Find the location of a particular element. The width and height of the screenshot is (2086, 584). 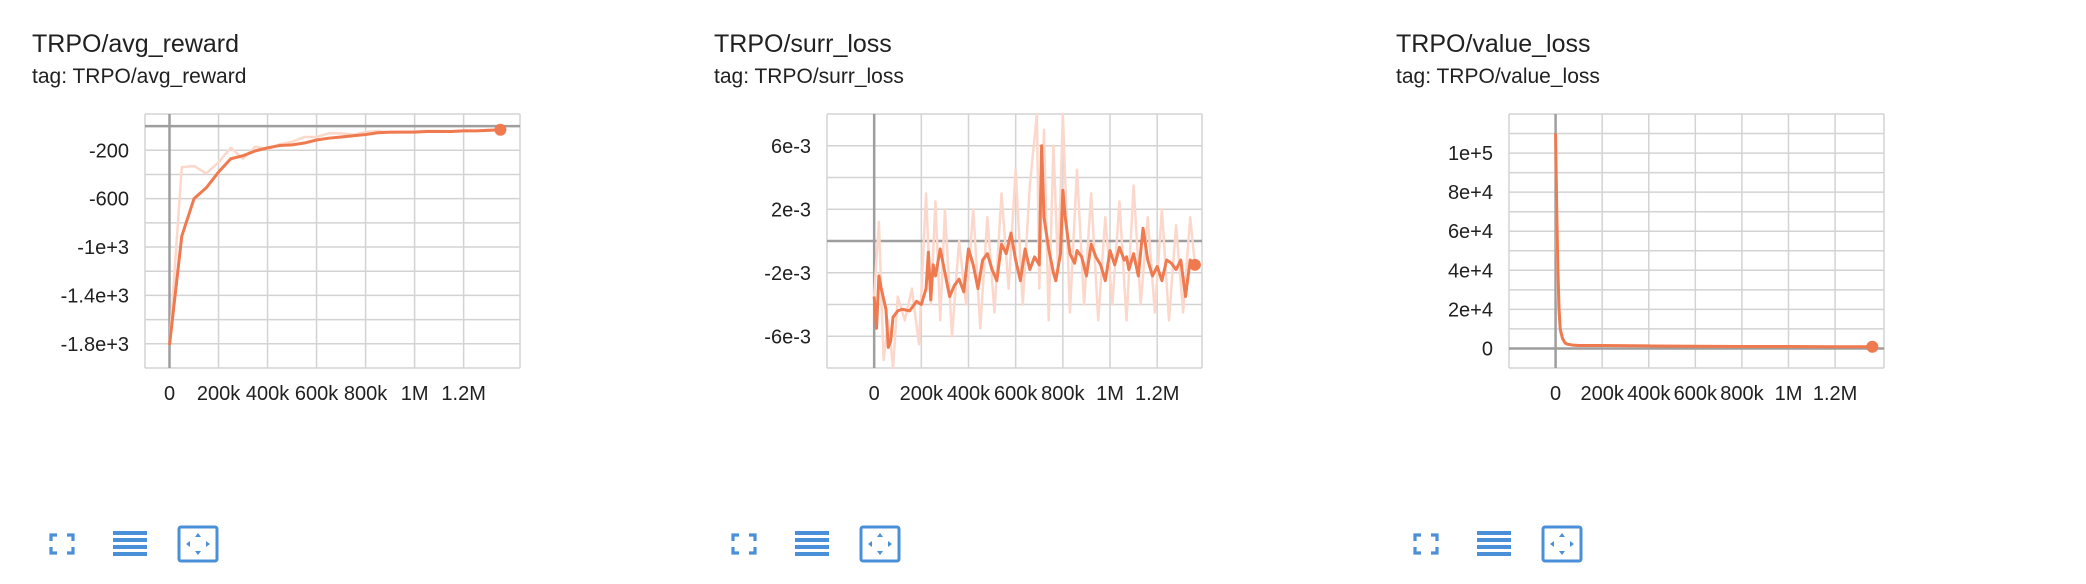

chart-title: TRPO/surr_loss is located at coordinates (803, 44).